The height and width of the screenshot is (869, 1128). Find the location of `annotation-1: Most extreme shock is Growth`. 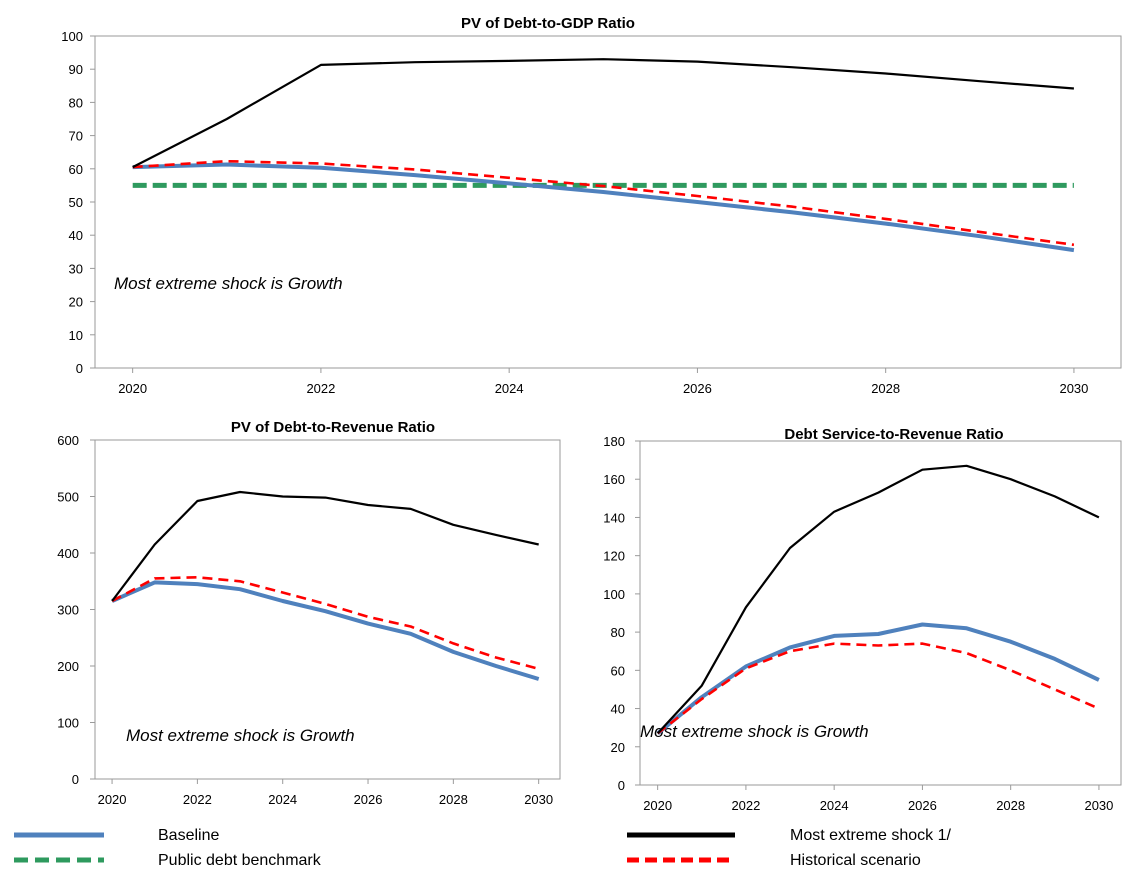

annotation-1: Most extreme shock is Growth is located at coordinates (240, 735).